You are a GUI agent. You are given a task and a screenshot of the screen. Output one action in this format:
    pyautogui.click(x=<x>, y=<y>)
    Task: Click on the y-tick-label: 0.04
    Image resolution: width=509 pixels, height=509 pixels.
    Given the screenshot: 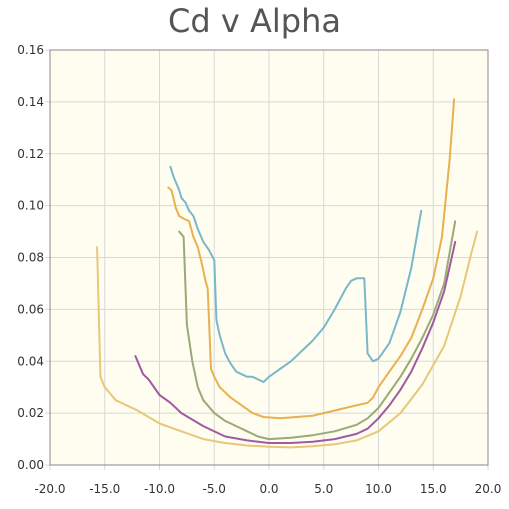 What is the action you would take?
    pyautogui.click(x=30, y=361)
    